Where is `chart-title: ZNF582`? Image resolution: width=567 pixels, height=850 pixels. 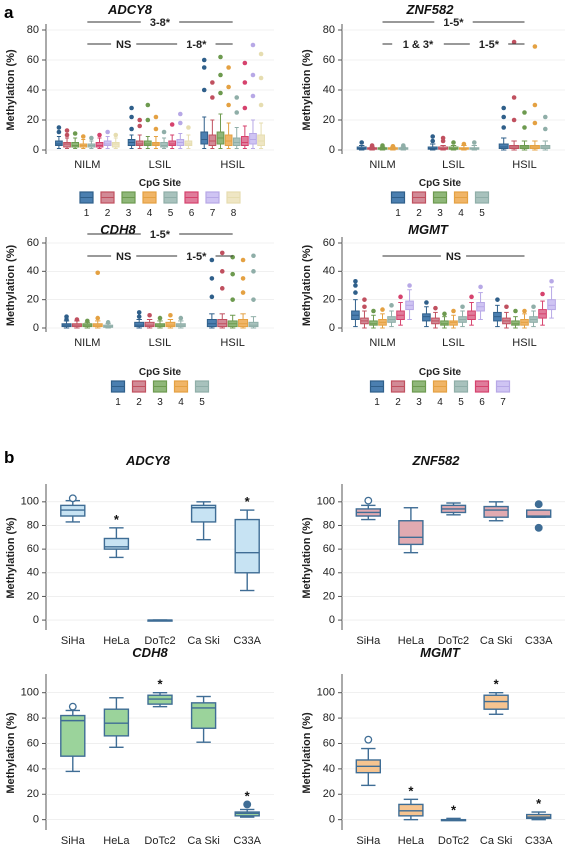 chart-title: ZNF582 is located at coordinates (430, 9).